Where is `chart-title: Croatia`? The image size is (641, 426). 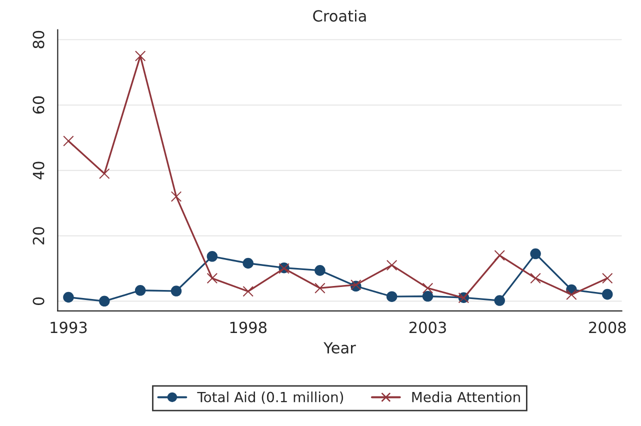 chart-title: Croatia is located at coordinates (339, 16).